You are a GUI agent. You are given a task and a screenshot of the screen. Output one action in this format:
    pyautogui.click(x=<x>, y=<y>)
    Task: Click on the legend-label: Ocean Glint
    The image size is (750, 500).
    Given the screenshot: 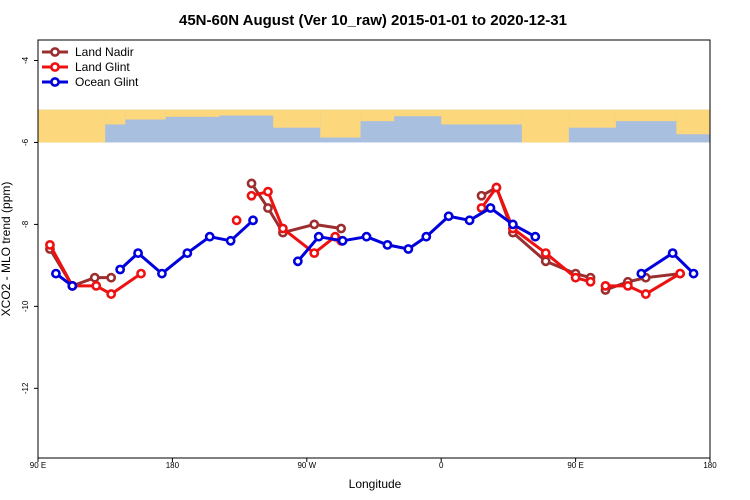 What is the action you would take?
    pyautogui.click(x=107, y=82)
    